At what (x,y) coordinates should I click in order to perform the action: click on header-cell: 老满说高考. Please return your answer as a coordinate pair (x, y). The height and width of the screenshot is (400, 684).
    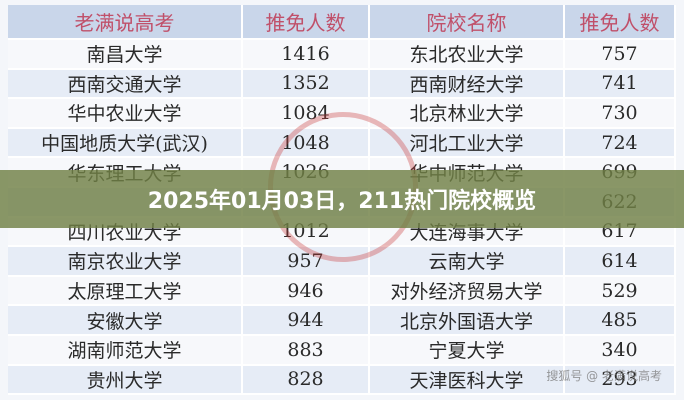
    Looking at the image, I should click on (125, 22).